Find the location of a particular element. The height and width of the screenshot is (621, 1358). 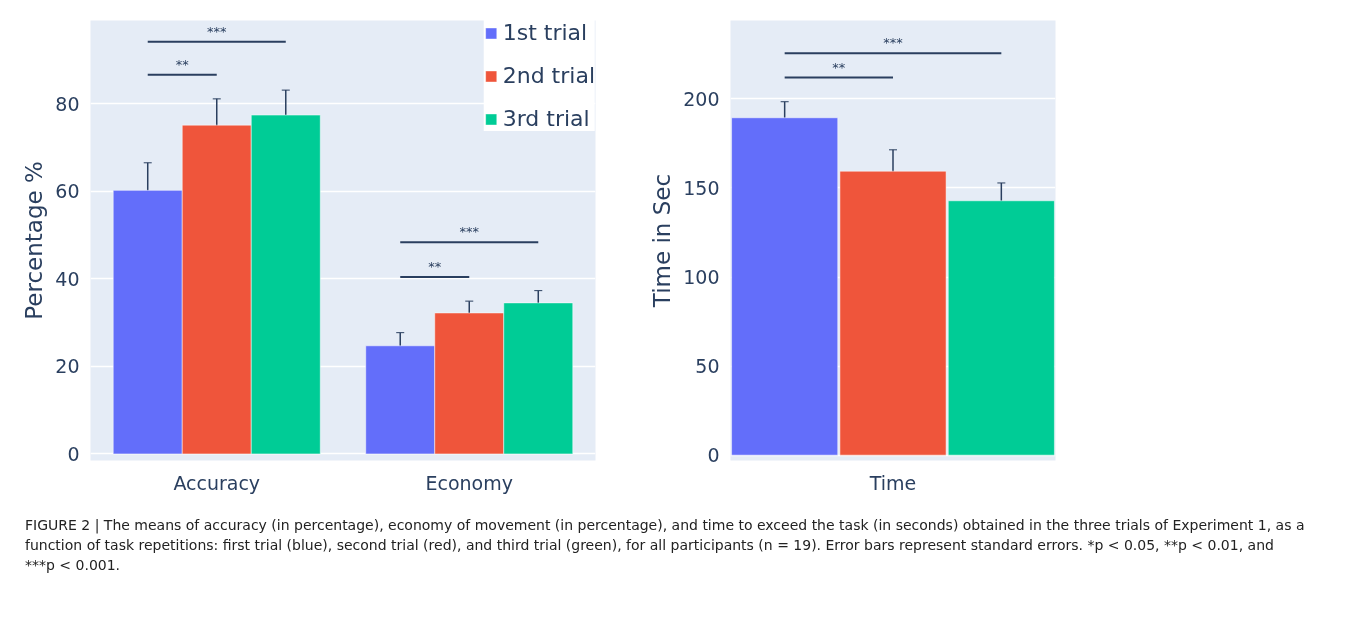

legend-label: 1st trial is located at coordinates (545, 32).